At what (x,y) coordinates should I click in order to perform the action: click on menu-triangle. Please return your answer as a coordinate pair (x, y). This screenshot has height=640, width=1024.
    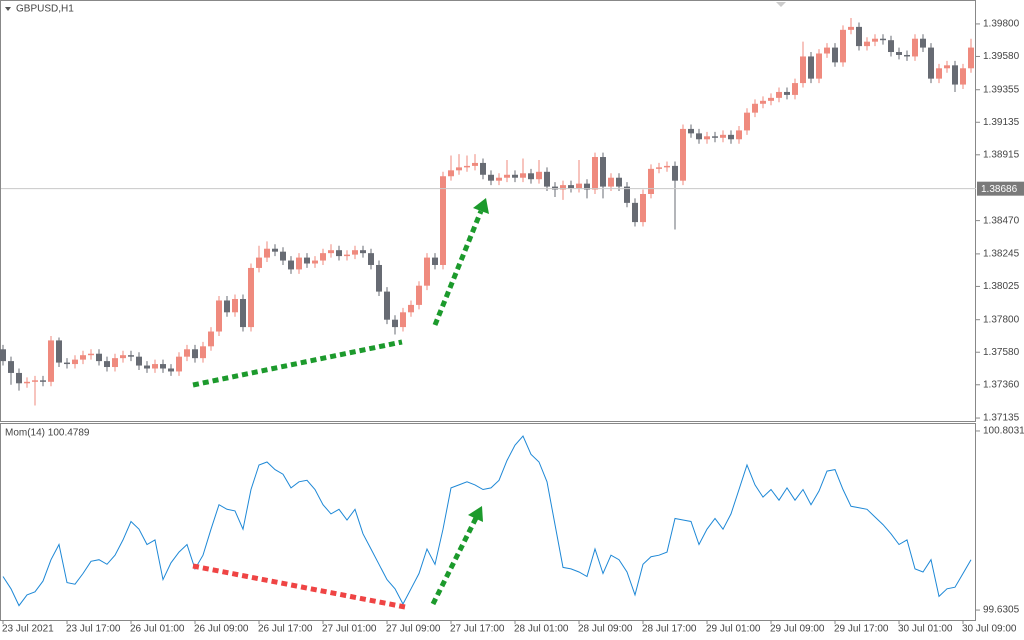
    Looking at the image, I should click on (8, 9).